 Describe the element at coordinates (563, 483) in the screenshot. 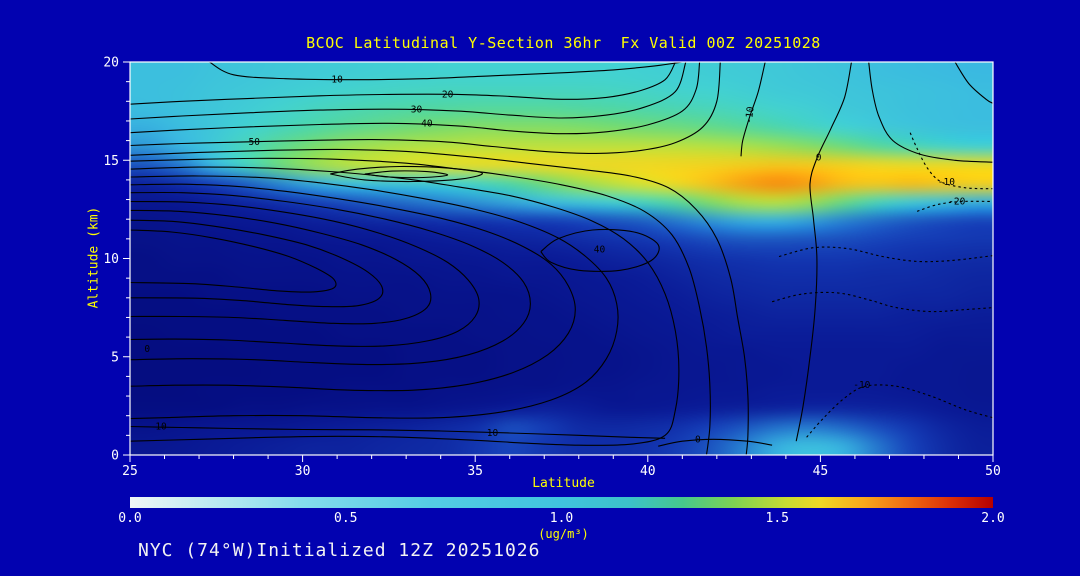

I see `x-axis-title: Latitude` at that location.